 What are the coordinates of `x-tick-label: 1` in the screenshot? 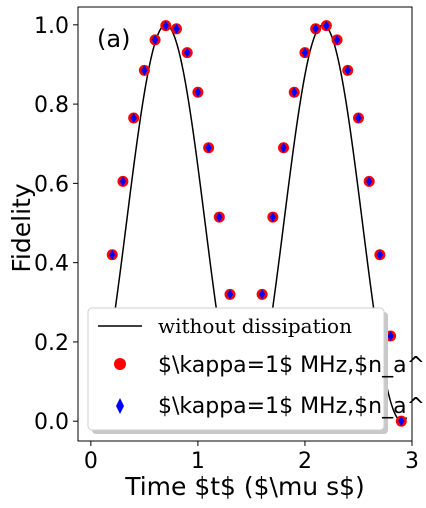 It's located at (198, 461).